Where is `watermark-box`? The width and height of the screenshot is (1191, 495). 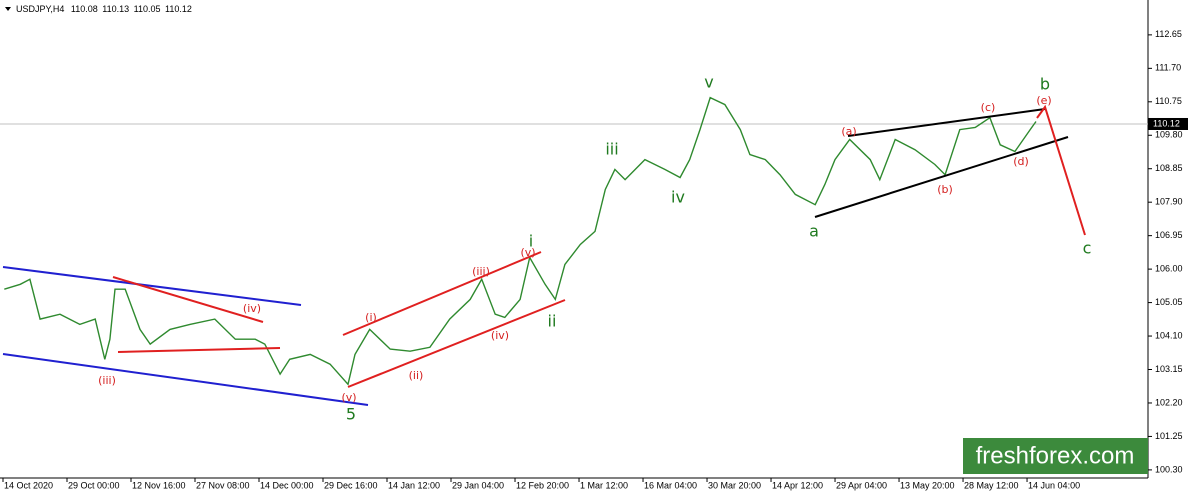
watermark-box is located at coordinates (1055, 456).